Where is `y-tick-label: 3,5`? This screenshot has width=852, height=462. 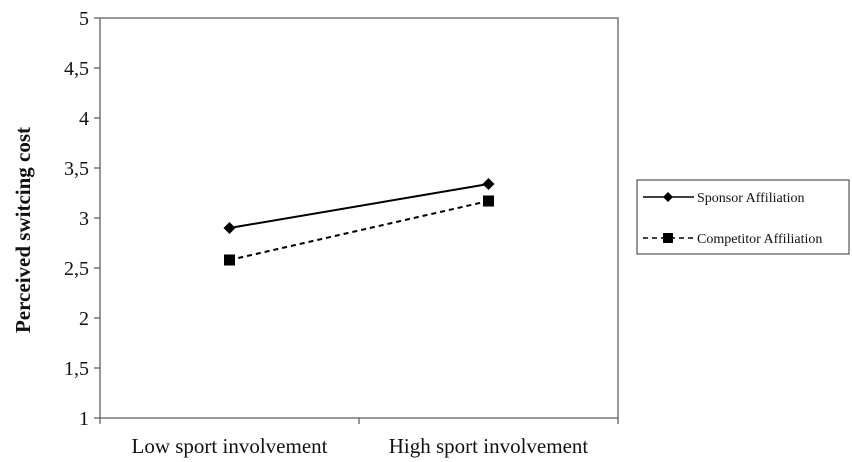
y-tick-label: 3,5 is located at coordinates (76, 169).